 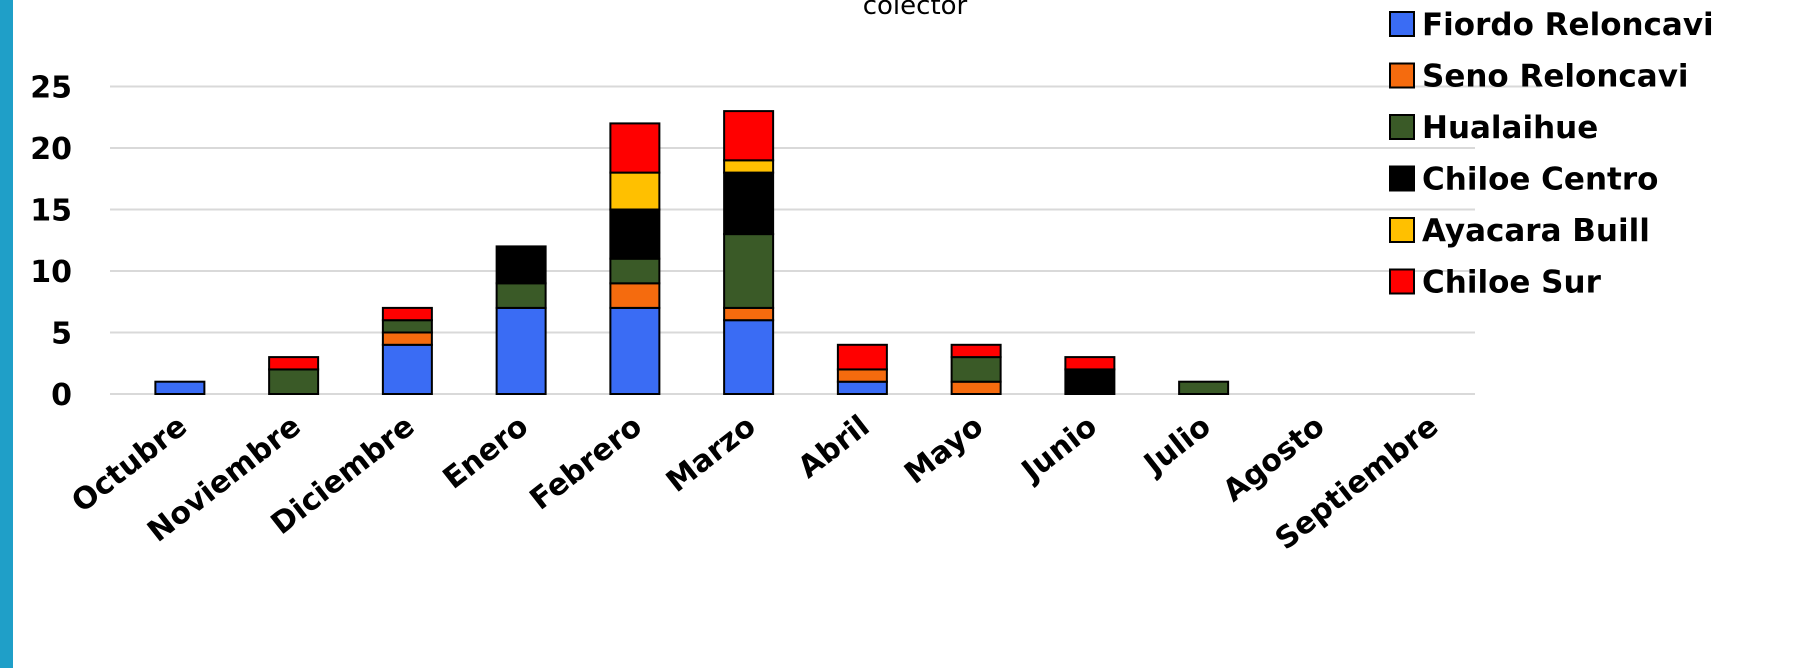 I want to click on y-tick-label: 5, so click(x=61, y=334).